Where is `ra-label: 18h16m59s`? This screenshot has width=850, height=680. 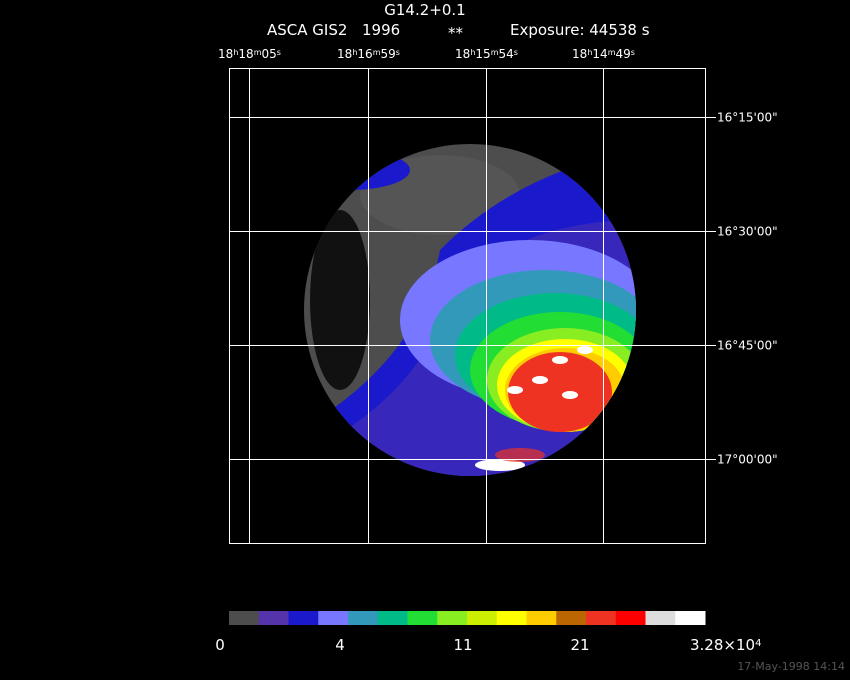 ra-label: 18h16m59s is located at coordinates (368, 54).